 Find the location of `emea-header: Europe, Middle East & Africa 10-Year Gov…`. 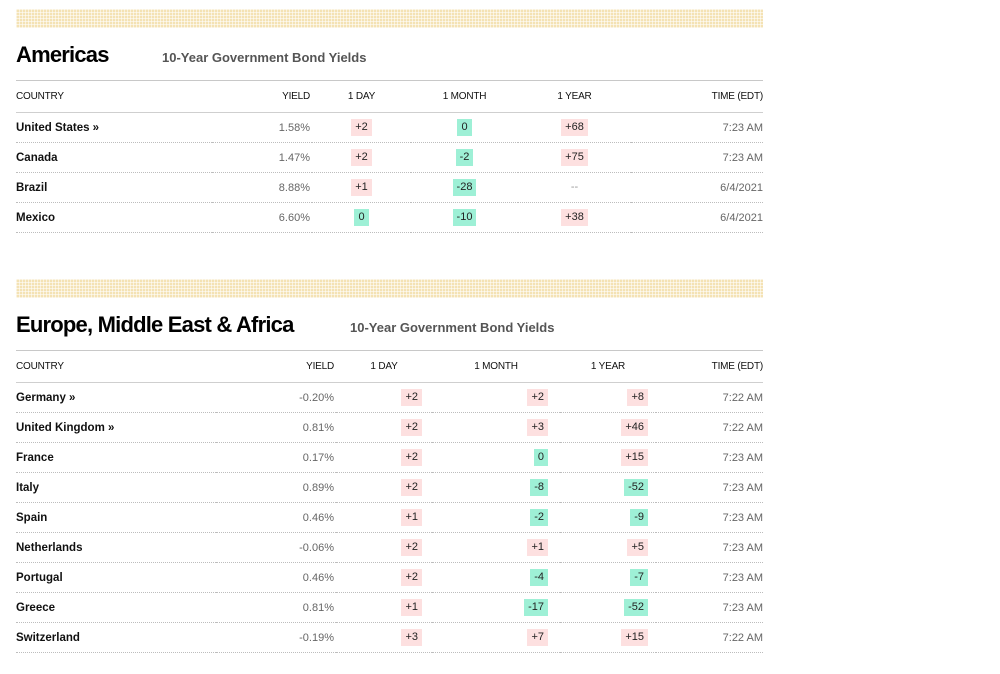

emea-header: Europe, Middle East & Africa 10-Year Gov… is located at coordinates (389, 324).